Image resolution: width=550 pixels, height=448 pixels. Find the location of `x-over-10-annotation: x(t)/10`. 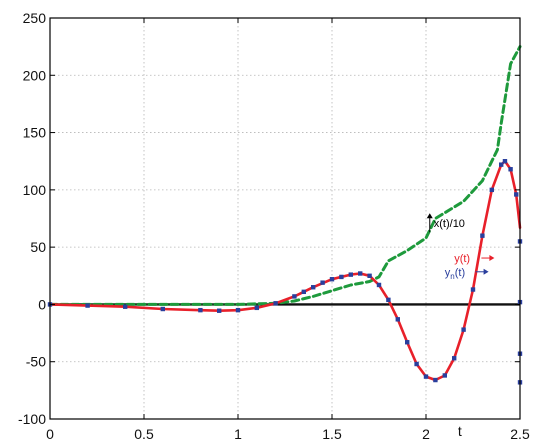

x-over-10-annotation: x(t)/10 is located at coordinates (449, 224).